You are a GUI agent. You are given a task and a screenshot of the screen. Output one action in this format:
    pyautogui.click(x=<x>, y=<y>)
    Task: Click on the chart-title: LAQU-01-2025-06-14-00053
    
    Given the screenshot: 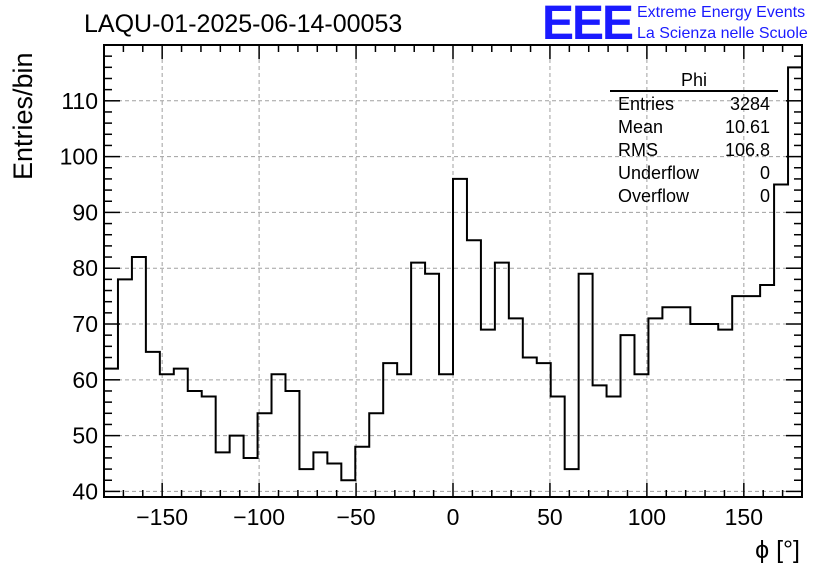 What is the action you would take?
    pyautogui.click(x=243, y=24)
    